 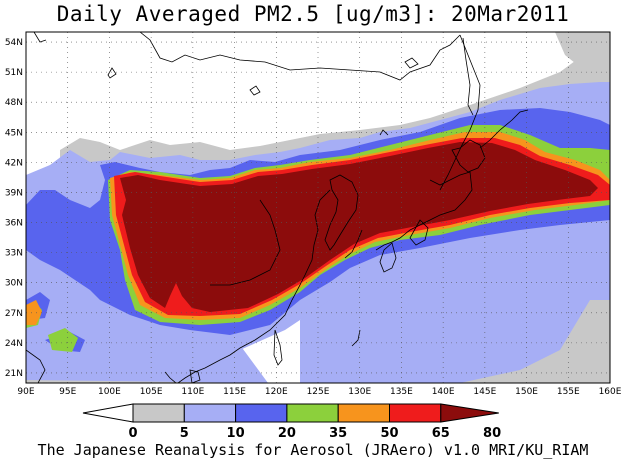 I want to click on lat-tick-label: 42N, so click(x=14, y=163).